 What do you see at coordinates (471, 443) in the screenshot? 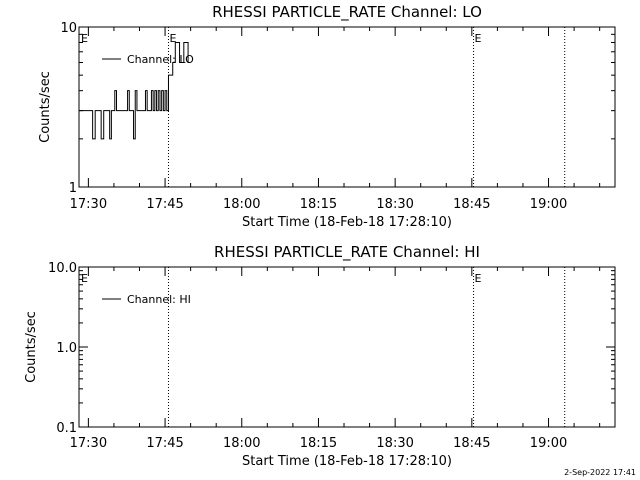
I see `panel-2-x-tick-label: 18:45` at bounding box center [471, 443].